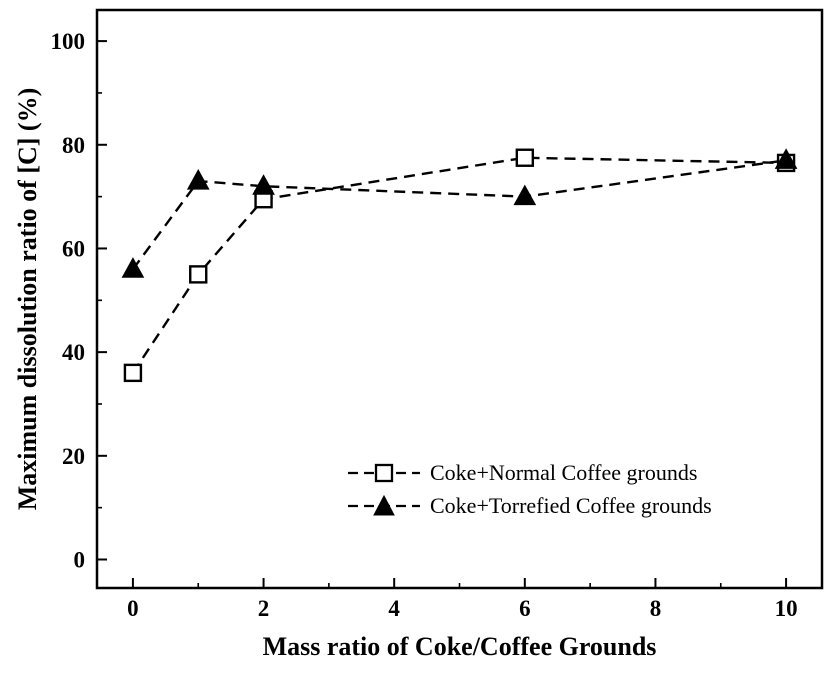 This screenshot has width=830, height=676. What do you see at coordinates (73, 352) in the screenshot?
I see `svg-text: 40` at bounding box center [73, 352].